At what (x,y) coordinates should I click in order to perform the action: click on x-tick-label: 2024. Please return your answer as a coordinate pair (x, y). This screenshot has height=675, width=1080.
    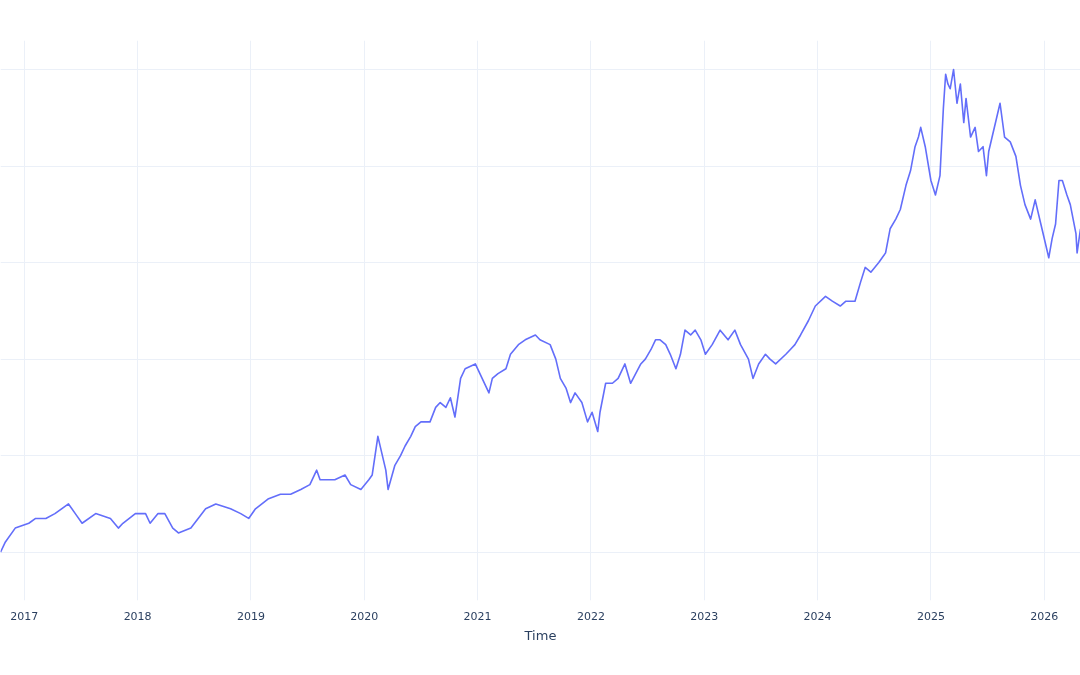
    Looking at the image, I should click on (817, 616).